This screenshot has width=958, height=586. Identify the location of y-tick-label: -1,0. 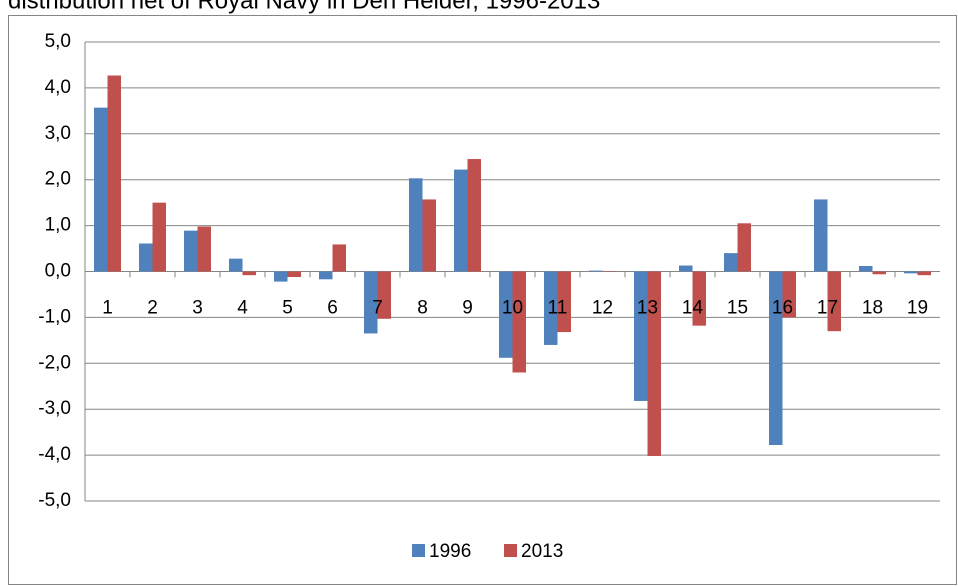
(54, 316).